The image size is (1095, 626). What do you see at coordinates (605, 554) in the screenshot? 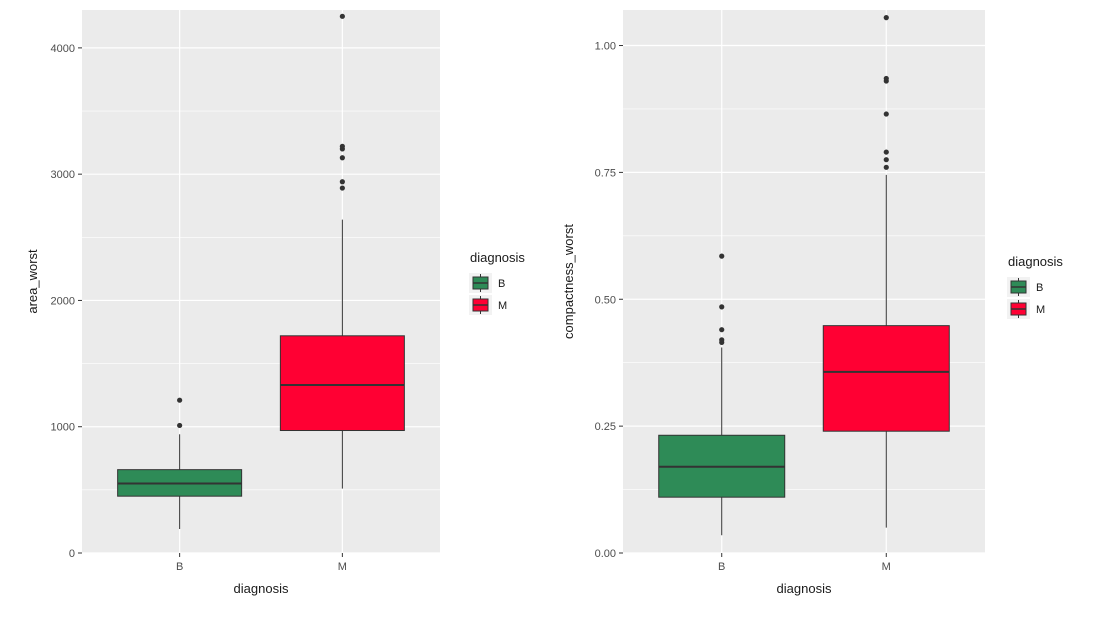
I see `y-tick-label: 0.00` at bounding box center [605, 554].